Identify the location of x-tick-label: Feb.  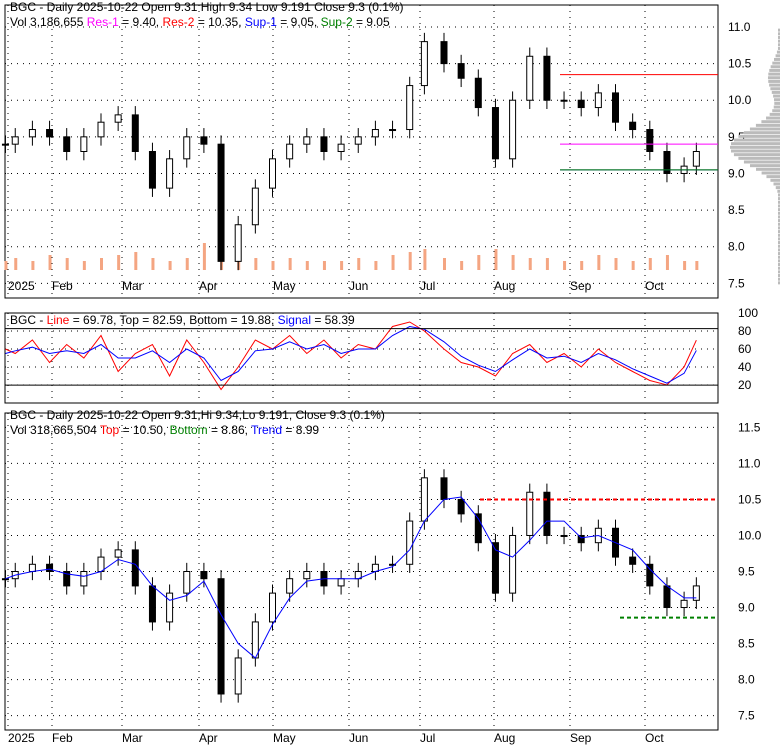
(62, 286).